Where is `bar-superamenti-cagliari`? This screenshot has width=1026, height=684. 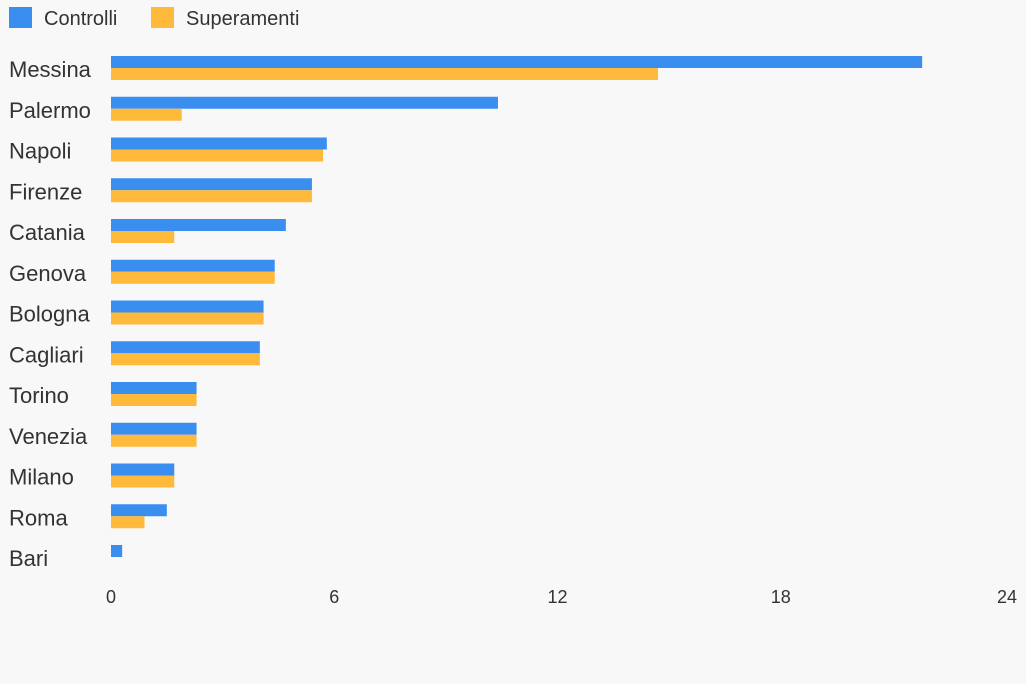 bar-superamenti-cagliari is located at coordinates (185, 359).